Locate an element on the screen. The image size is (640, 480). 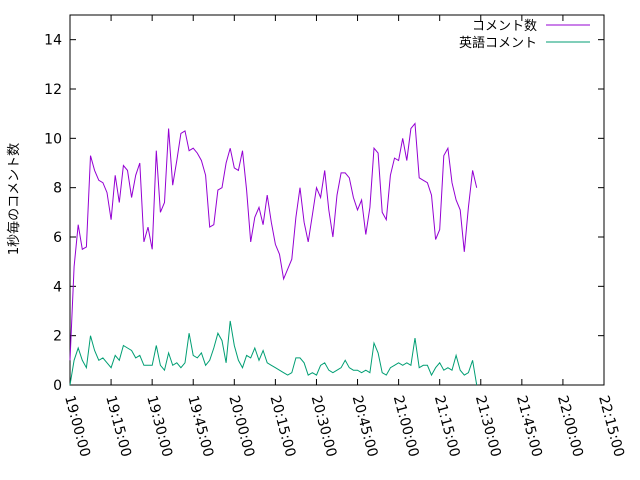
x-tick-label: 21:00:00 is located at coordinates (406, 426).